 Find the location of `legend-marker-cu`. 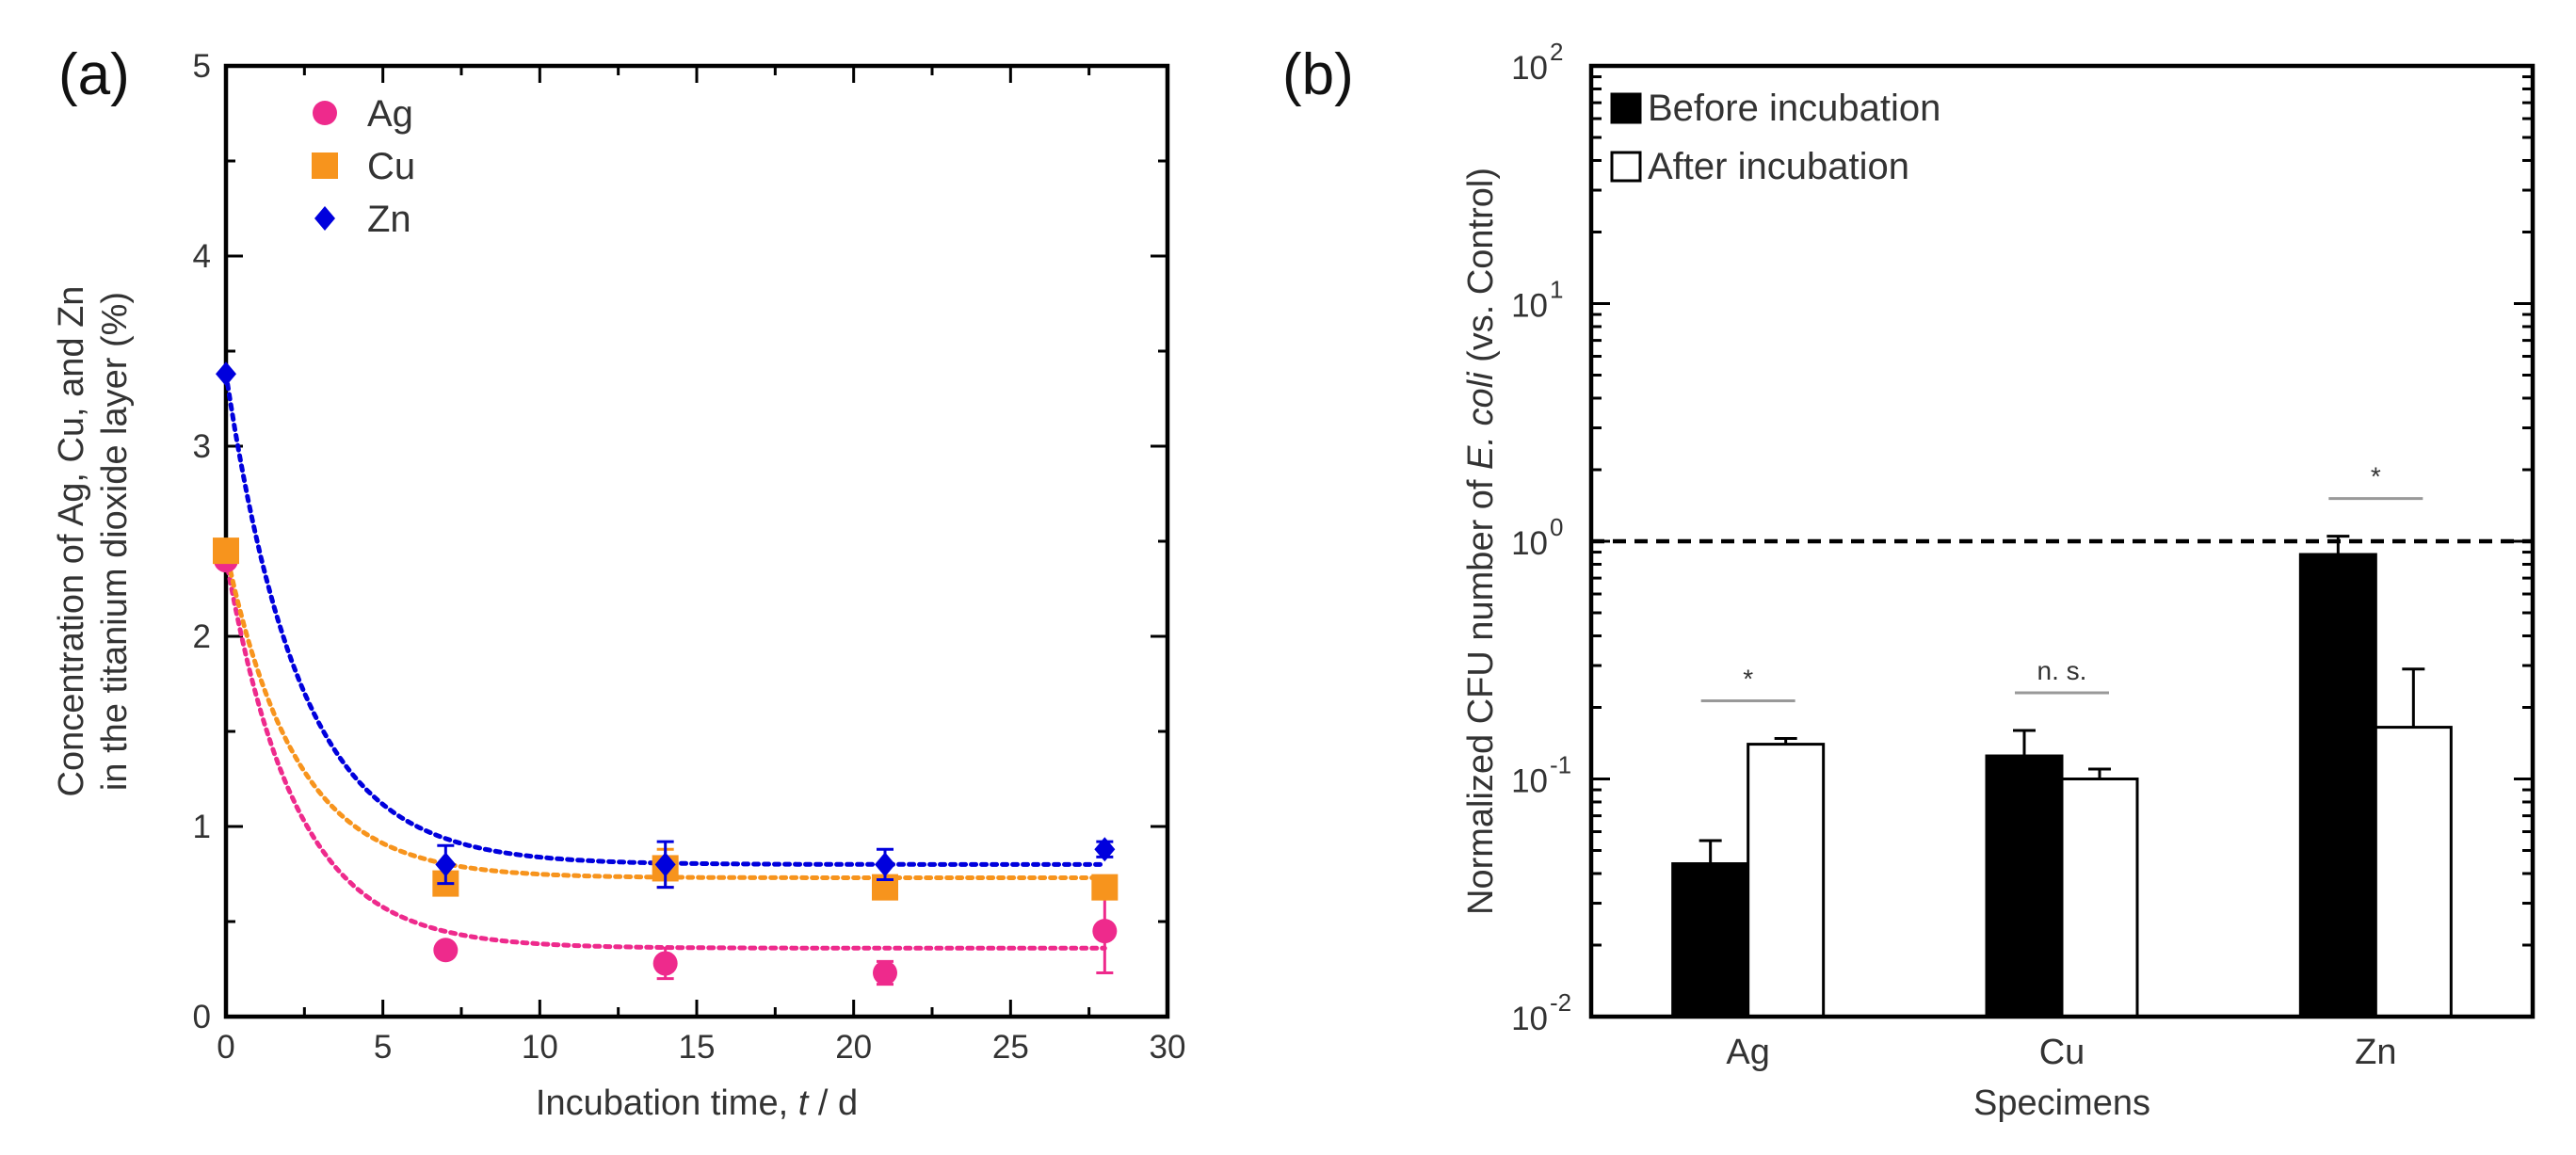

legend-marker-cu is located at coordinates (325, 165).